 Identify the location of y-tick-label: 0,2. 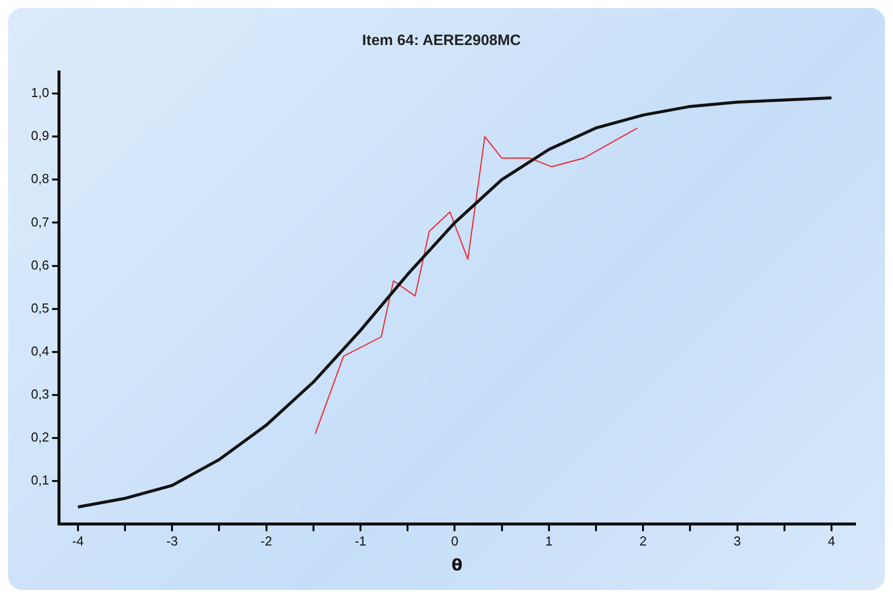
(40, 437).